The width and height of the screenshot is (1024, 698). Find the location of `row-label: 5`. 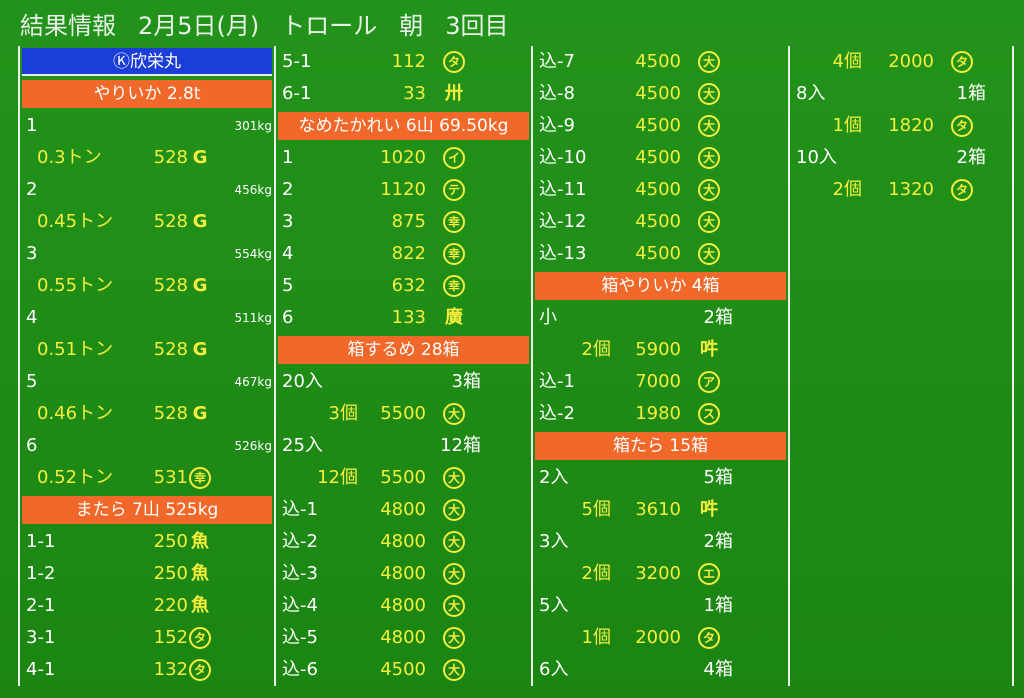

row-label: 5 is located at coordinates (288, 285).